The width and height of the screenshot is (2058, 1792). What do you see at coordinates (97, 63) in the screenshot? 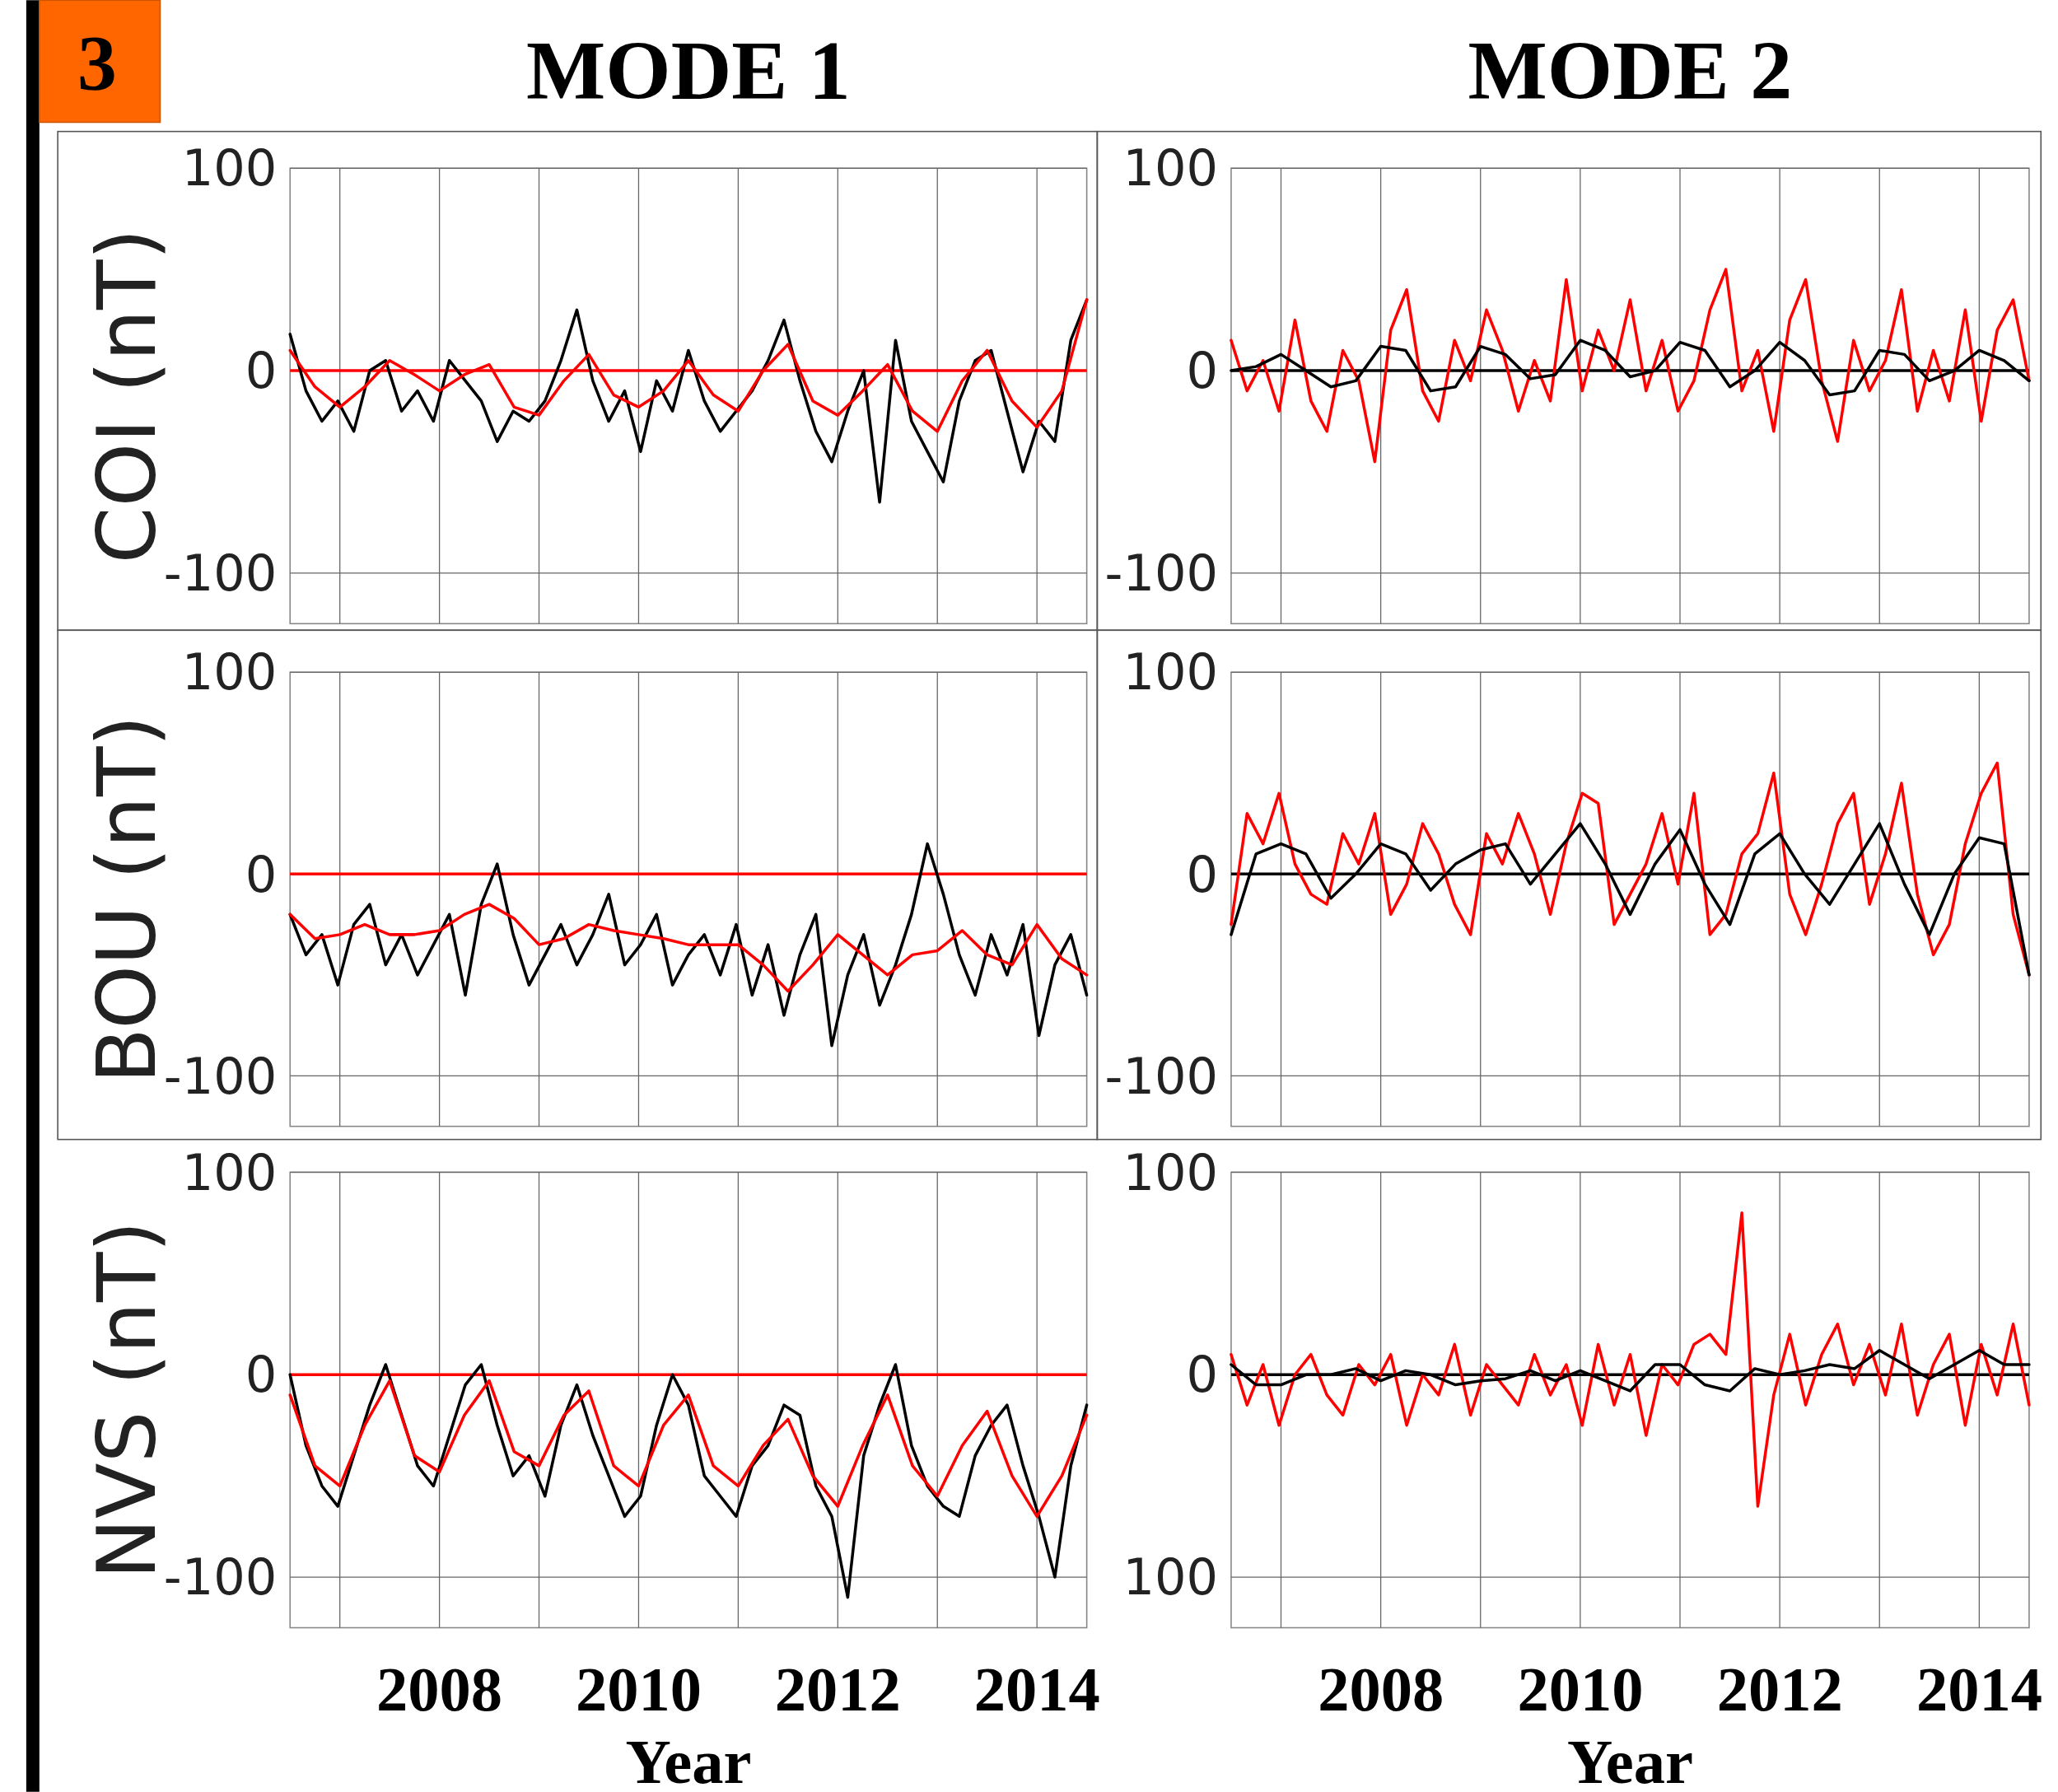
I see `text: 3` at bounding box center [97, 63].